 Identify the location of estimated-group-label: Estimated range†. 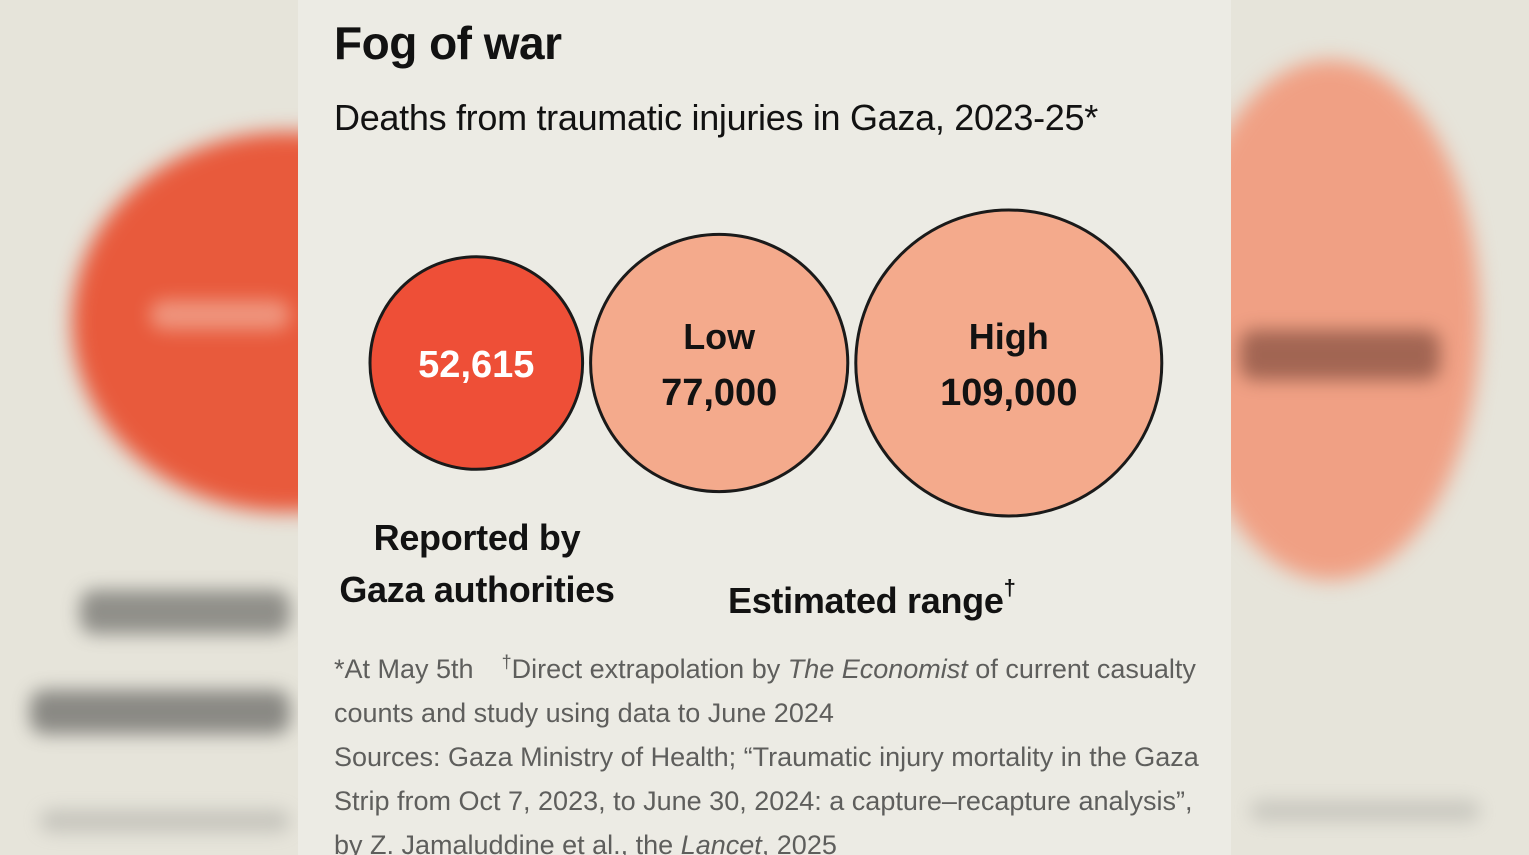
(872, 594).